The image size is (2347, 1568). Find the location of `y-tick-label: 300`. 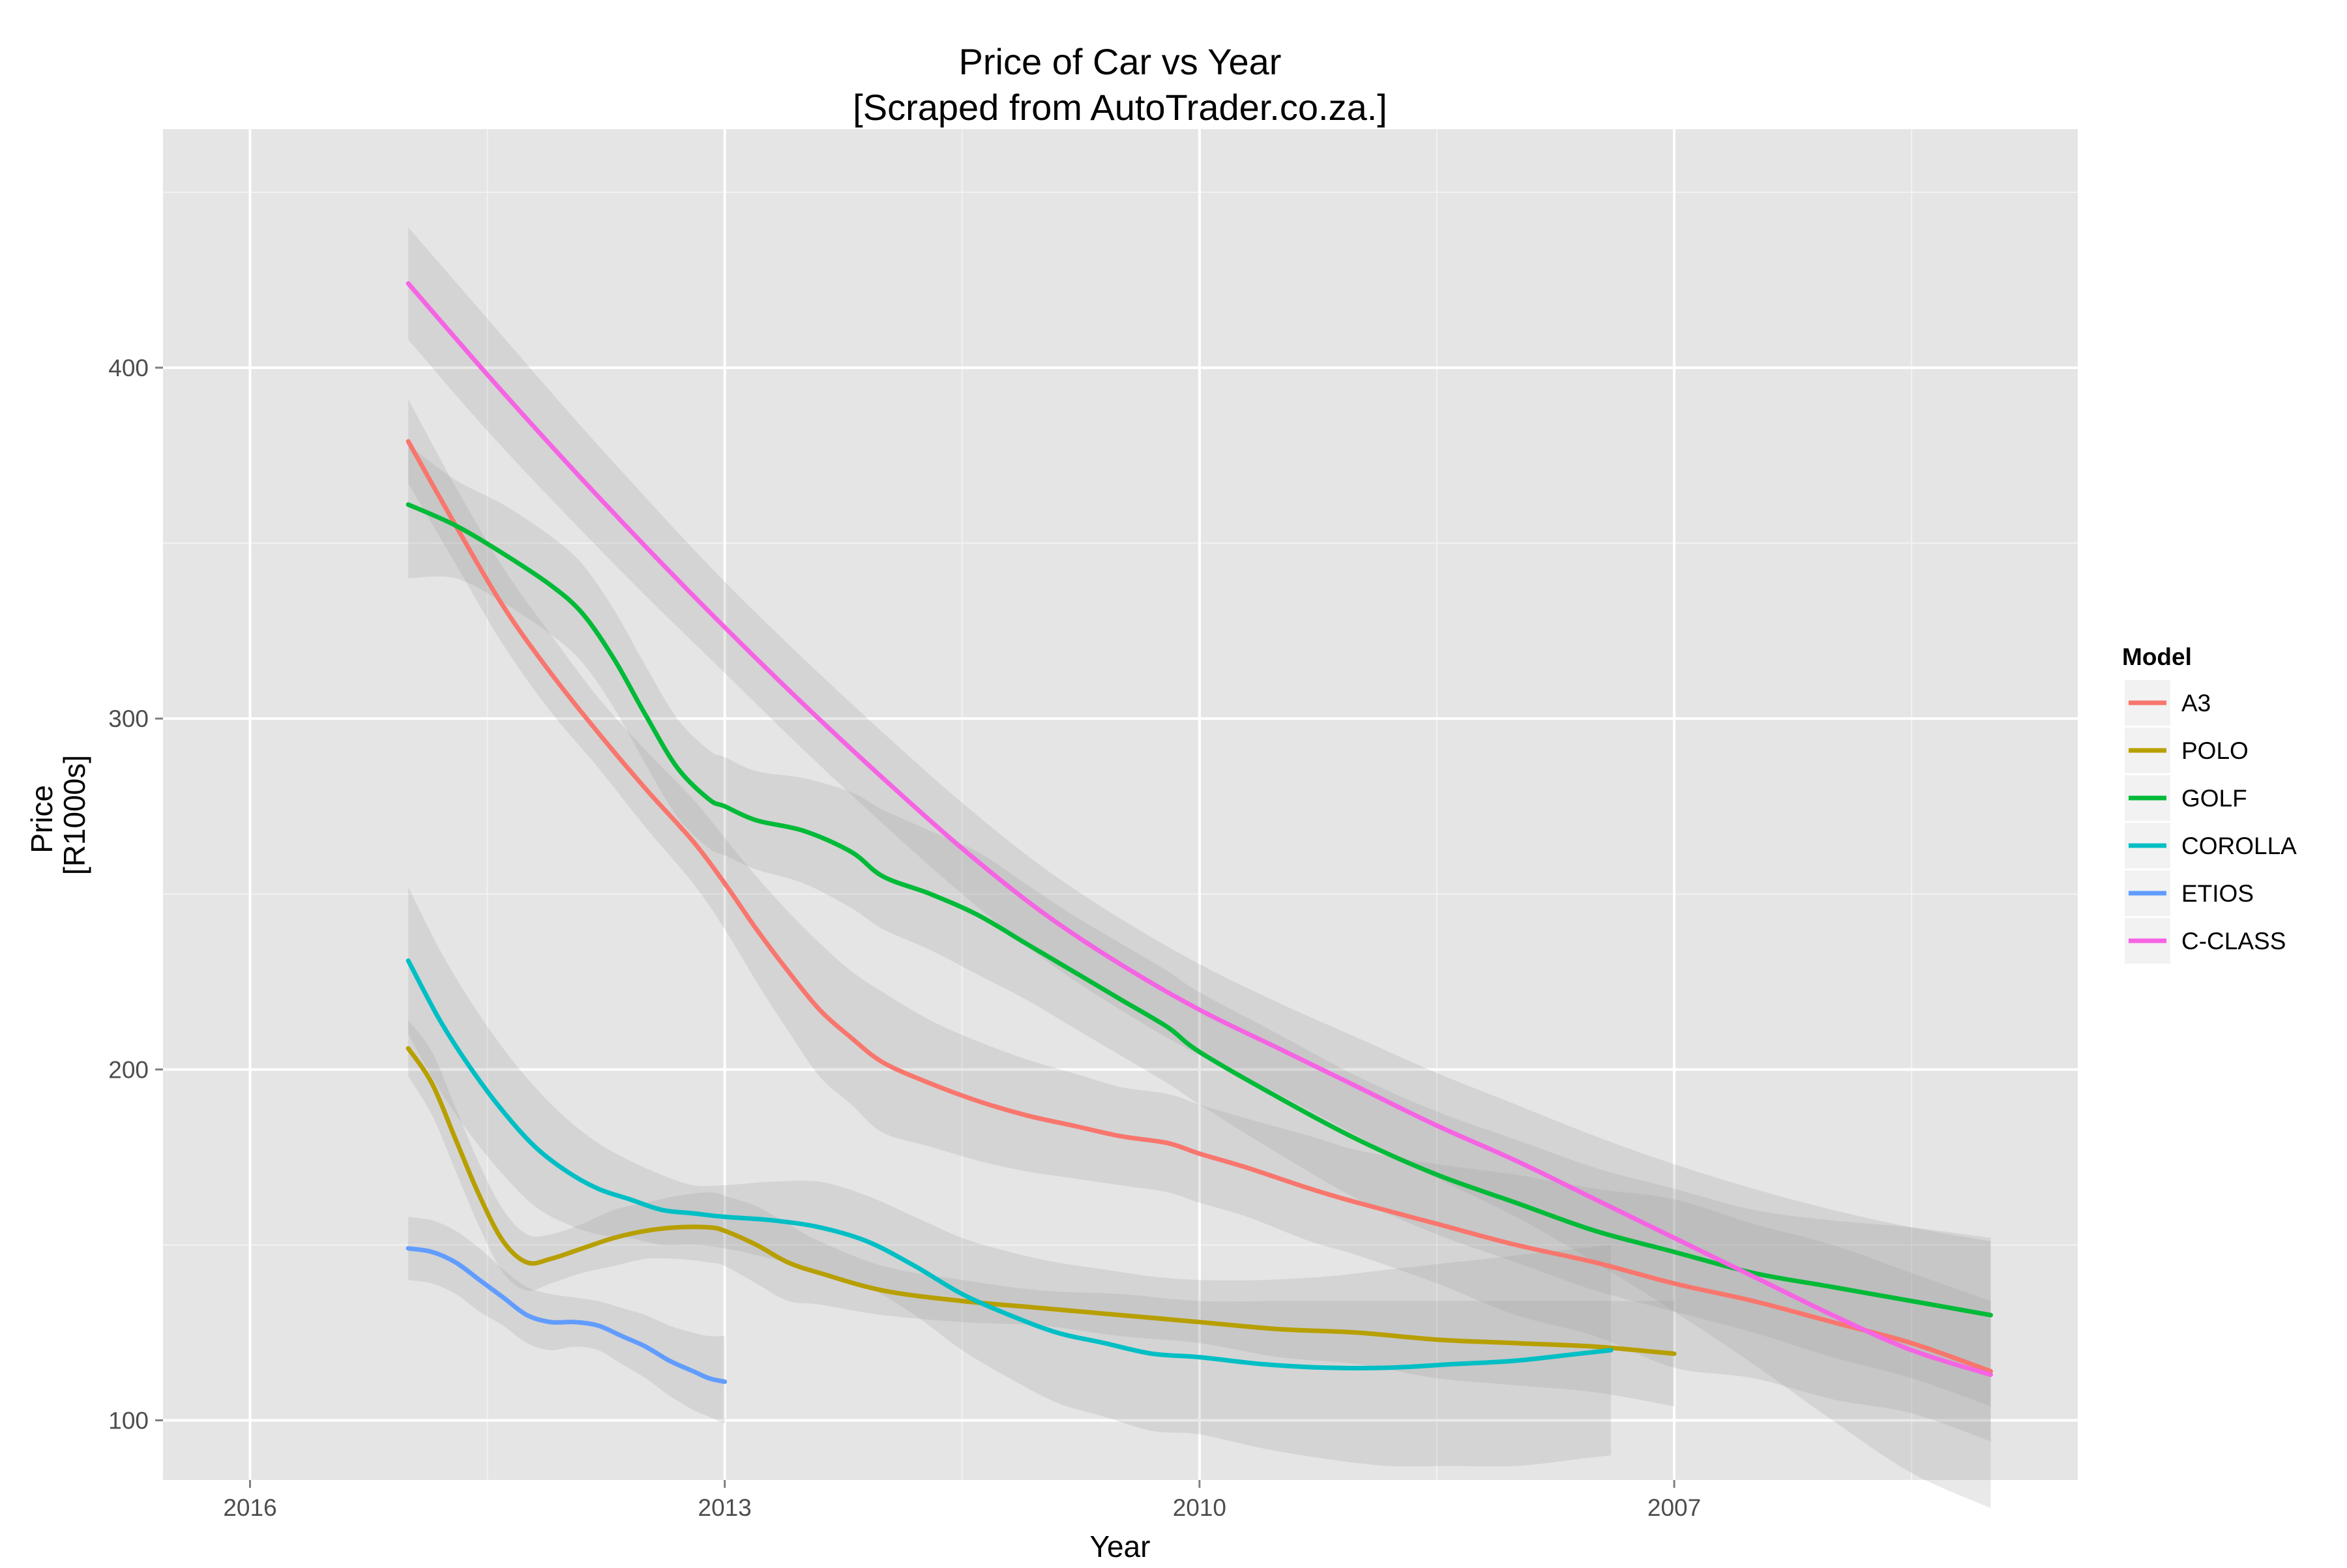

y-tick-label: 300 is located at coordinates (128, 718).